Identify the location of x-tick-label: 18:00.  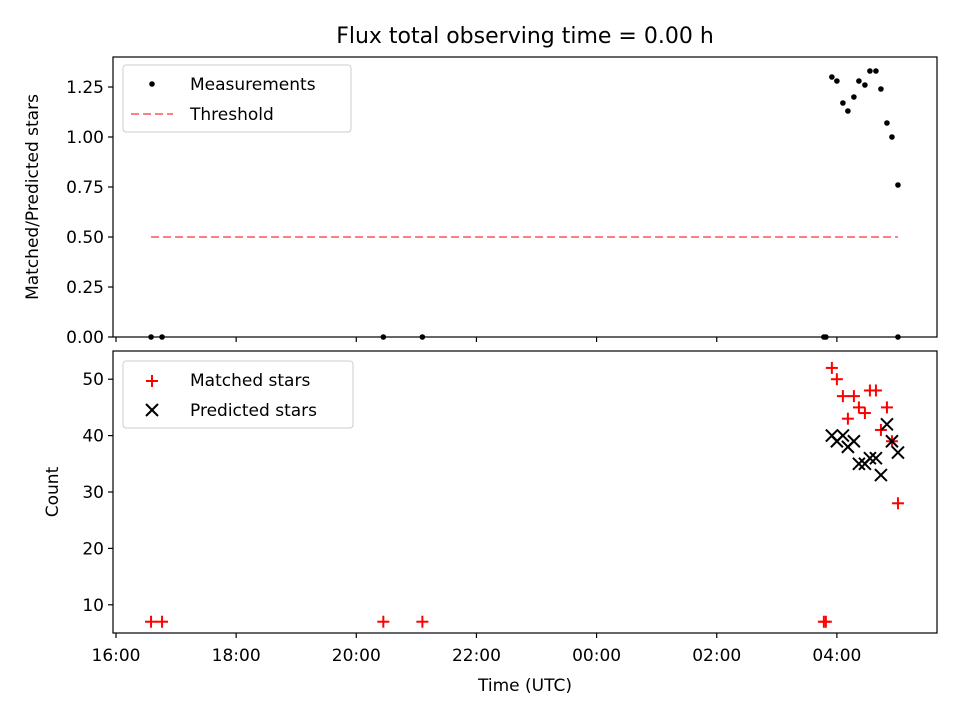
(236, 656).